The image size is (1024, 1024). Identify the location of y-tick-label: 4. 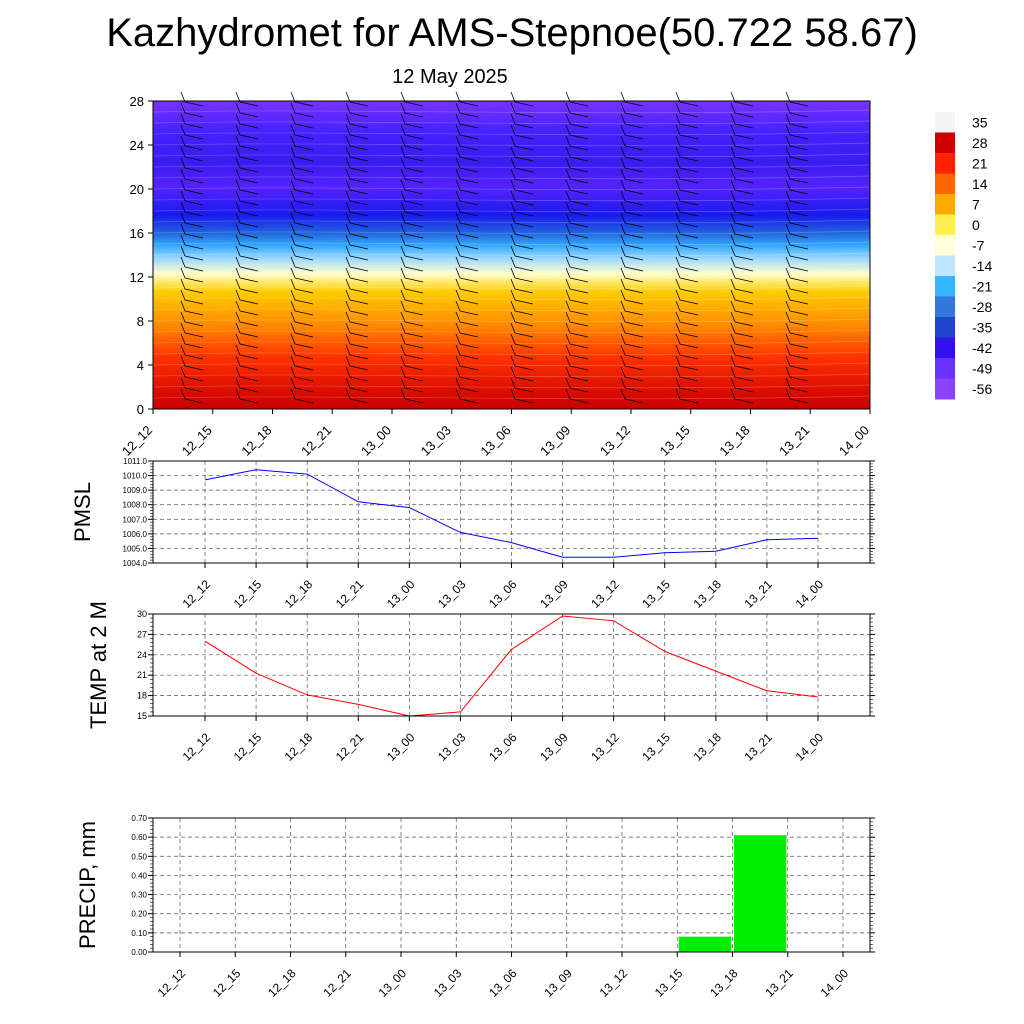
(140, 365).